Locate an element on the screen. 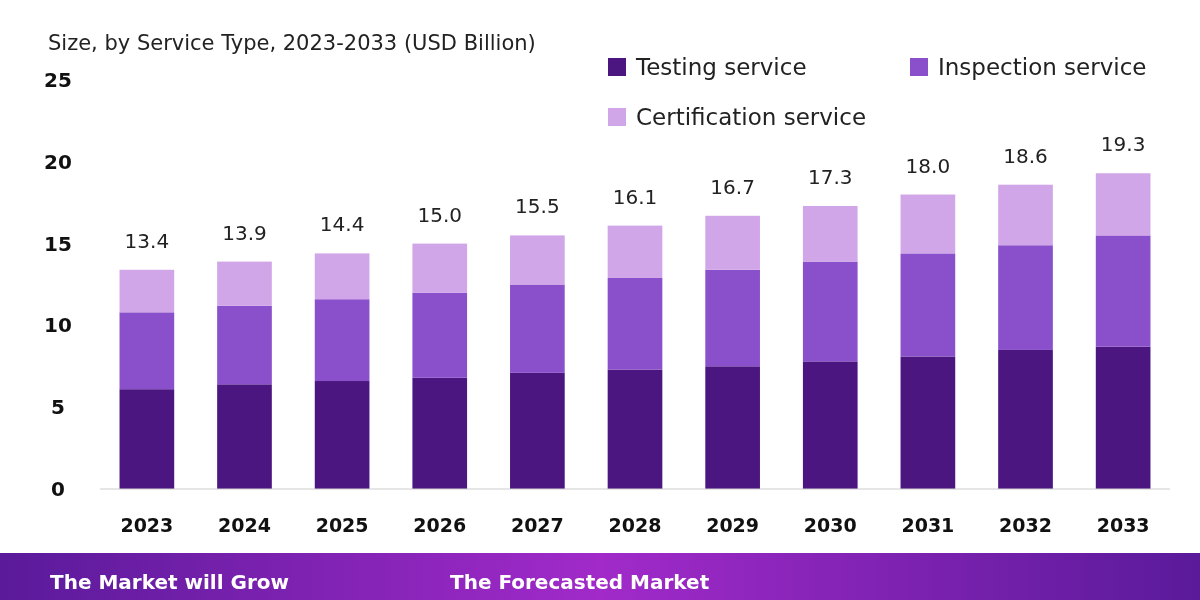  total-label: 14.4 is located at coordinates (342, 224).